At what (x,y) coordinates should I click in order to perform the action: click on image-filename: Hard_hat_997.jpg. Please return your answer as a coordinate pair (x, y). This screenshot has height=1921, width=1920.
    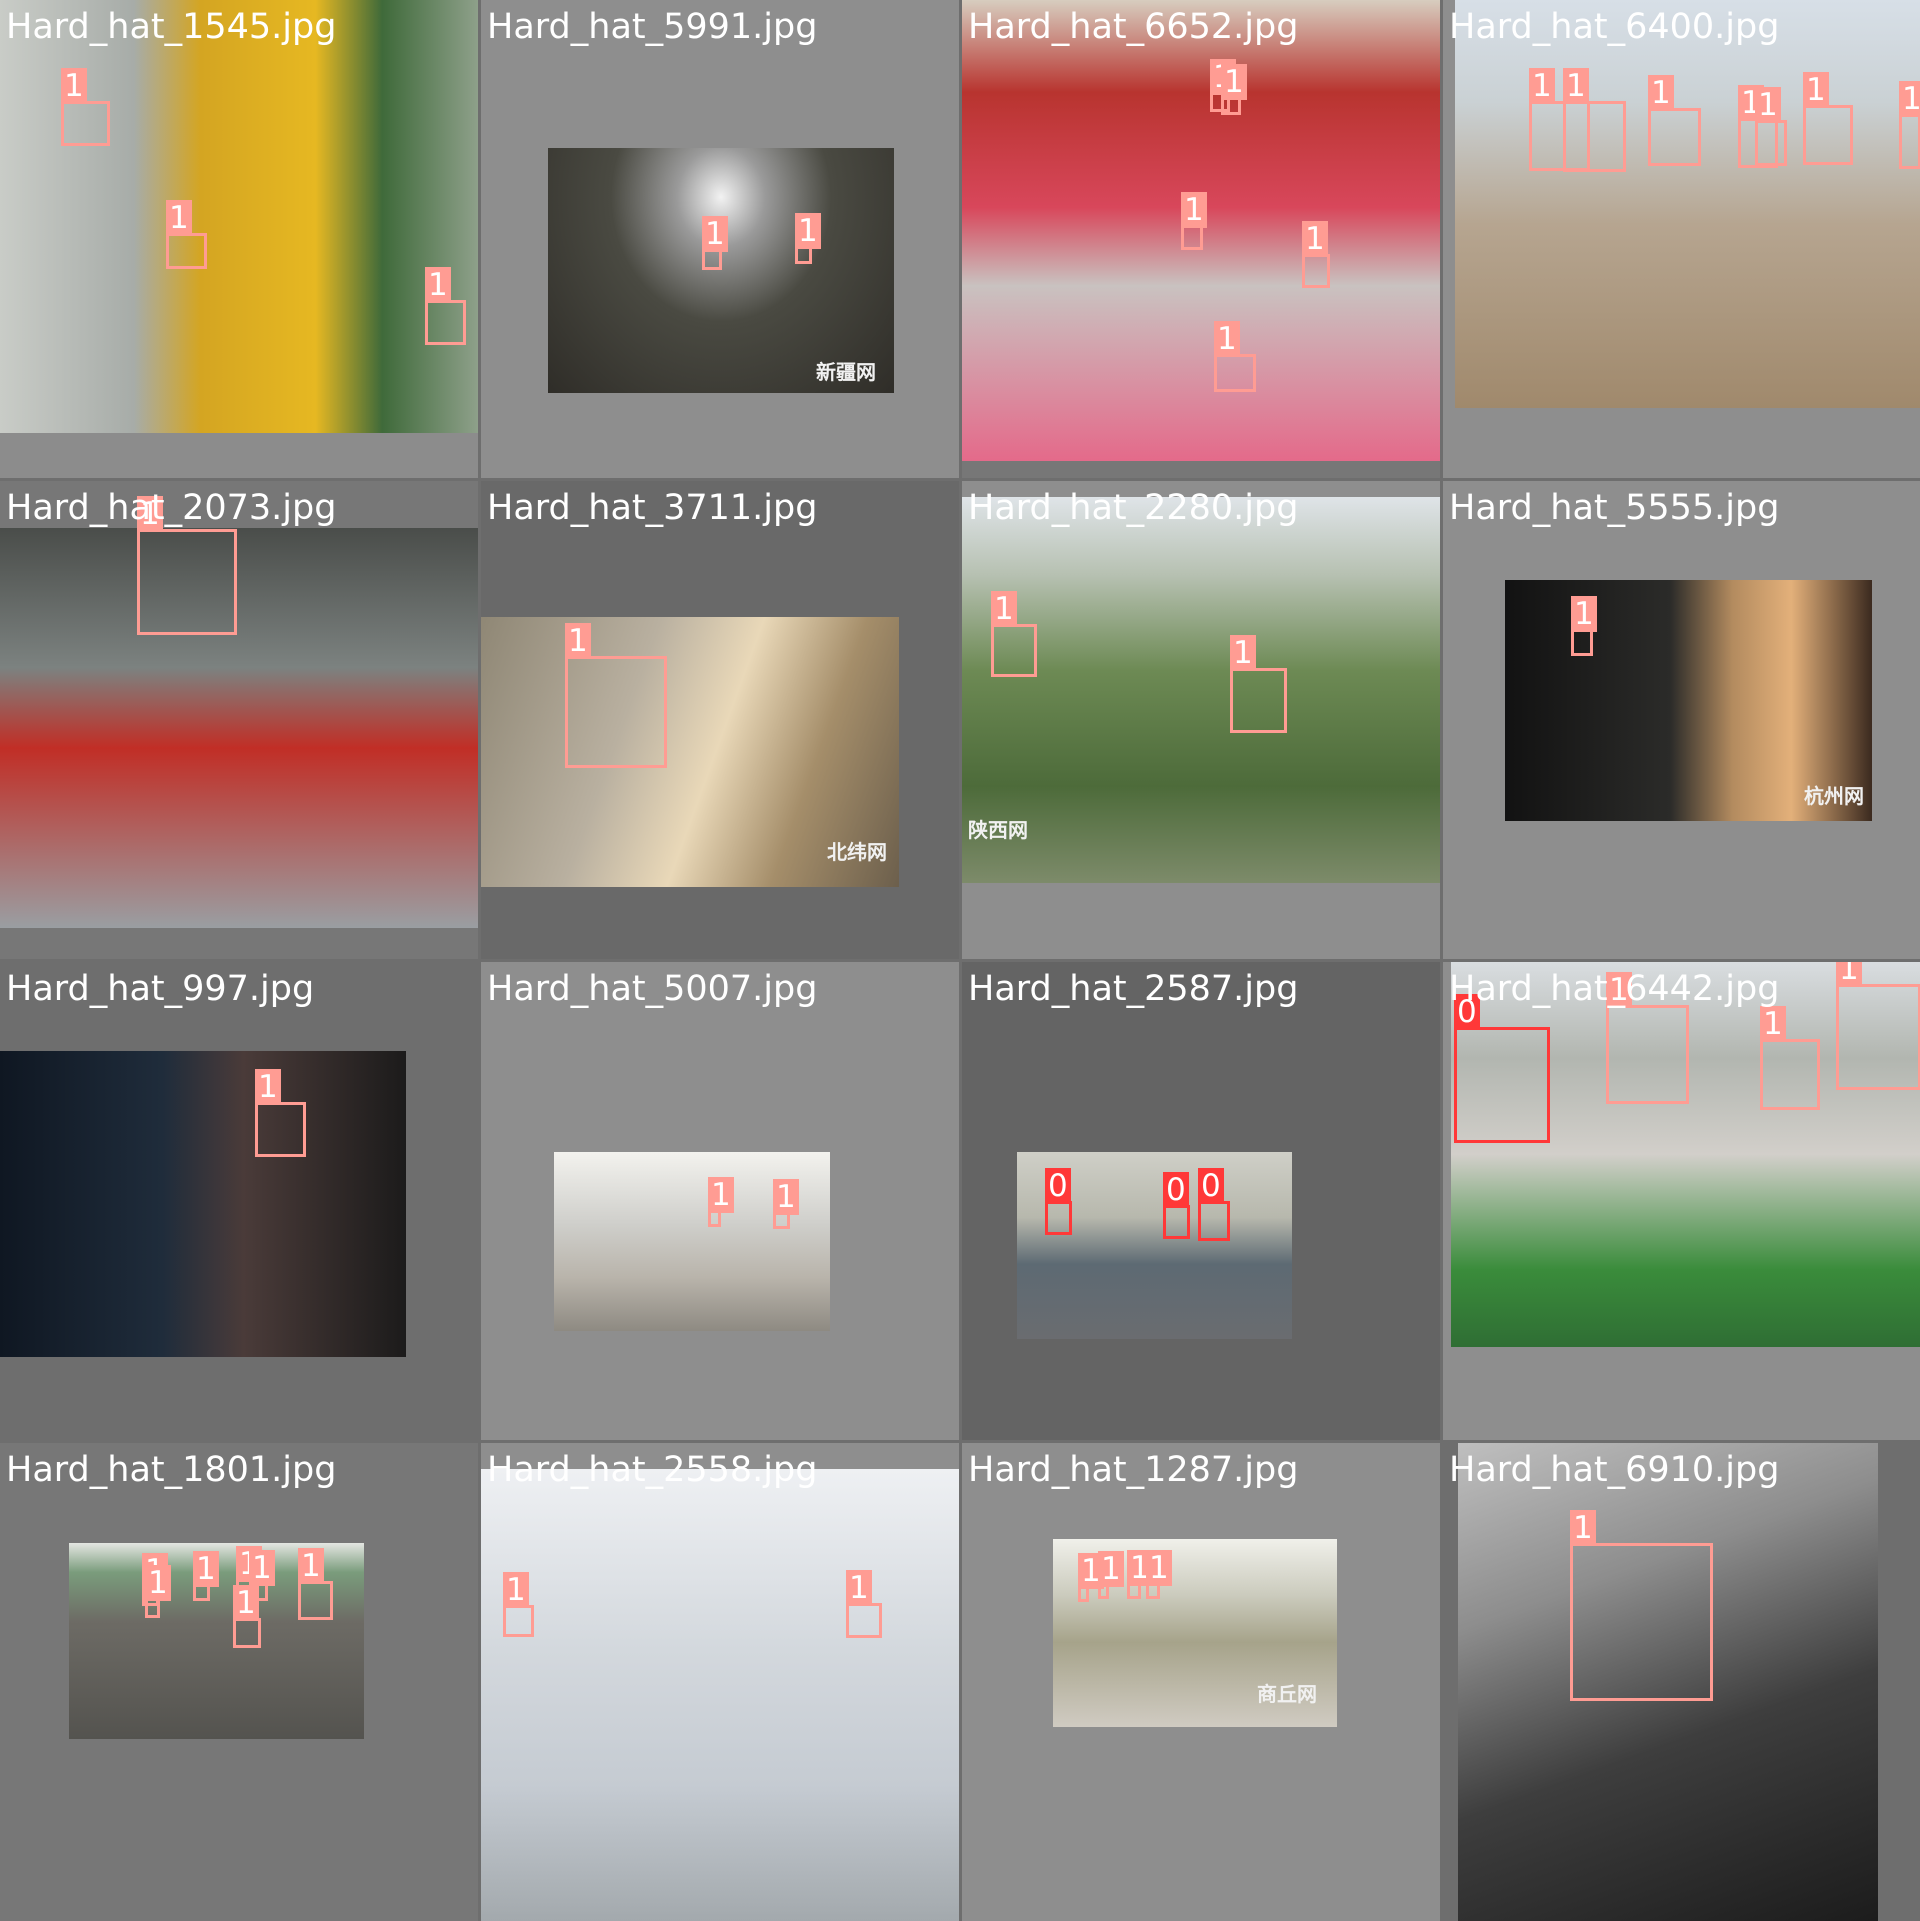
    Looking at the image, I should click on (160, 989).